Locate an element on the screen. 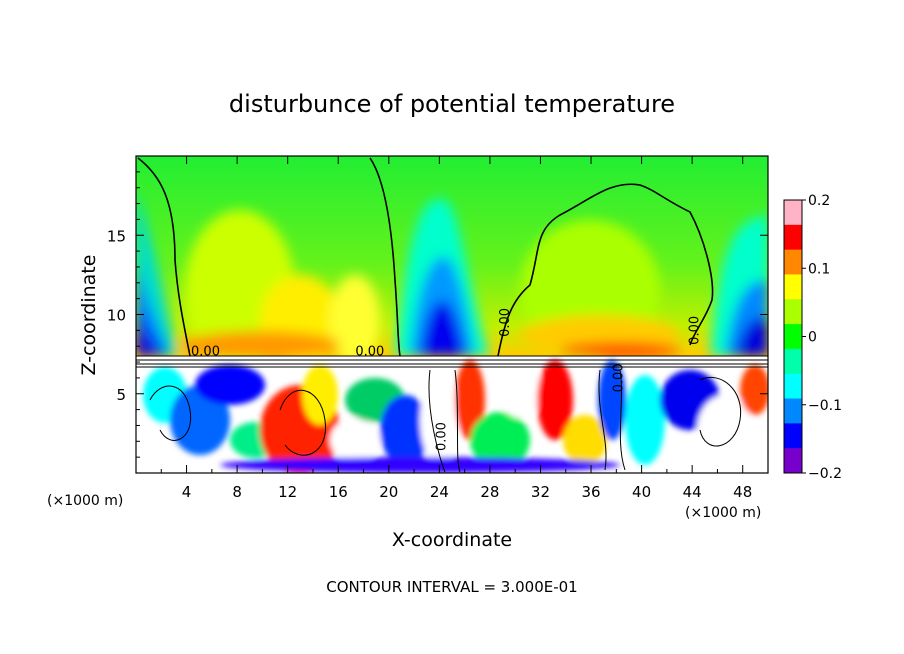  lower-features is located at coordinates (455, 416).